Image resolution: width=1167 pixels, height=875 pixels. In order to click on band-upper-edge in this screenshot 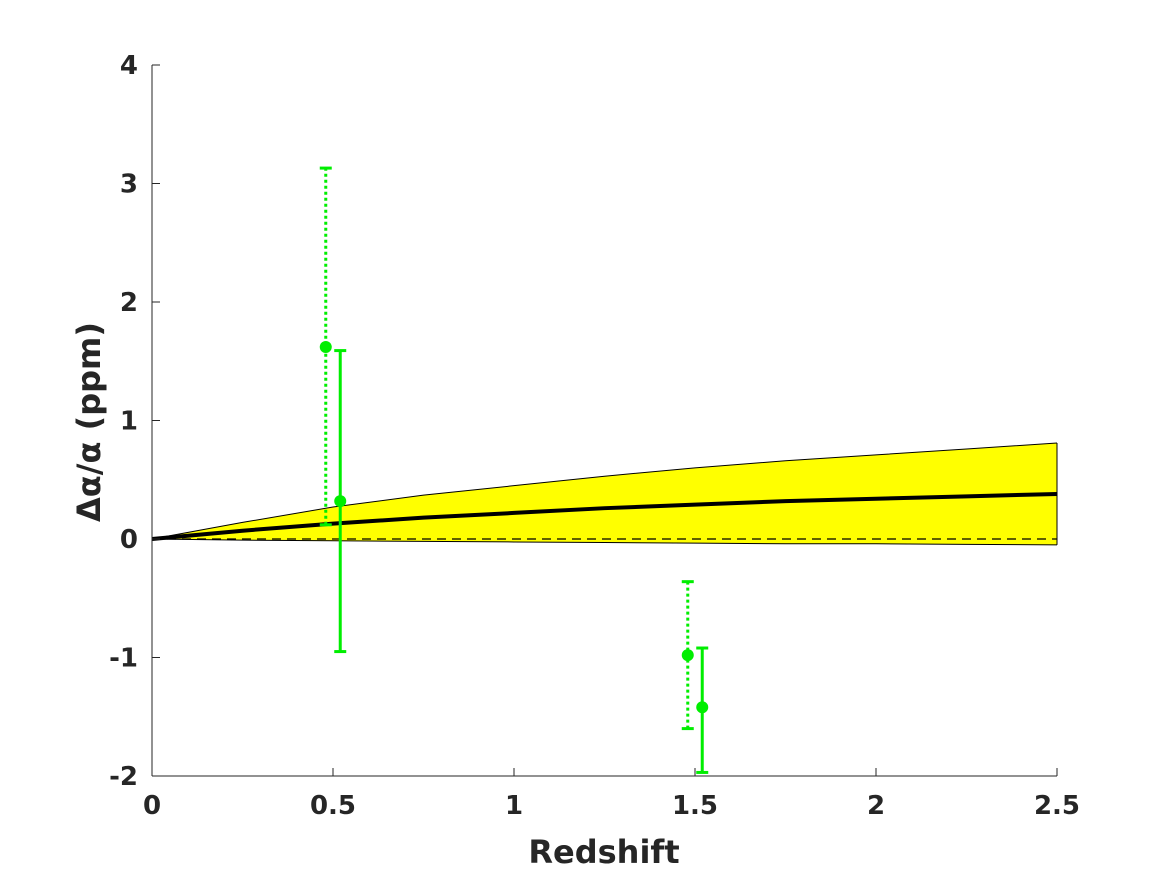, I will do `click(604, 491)`.